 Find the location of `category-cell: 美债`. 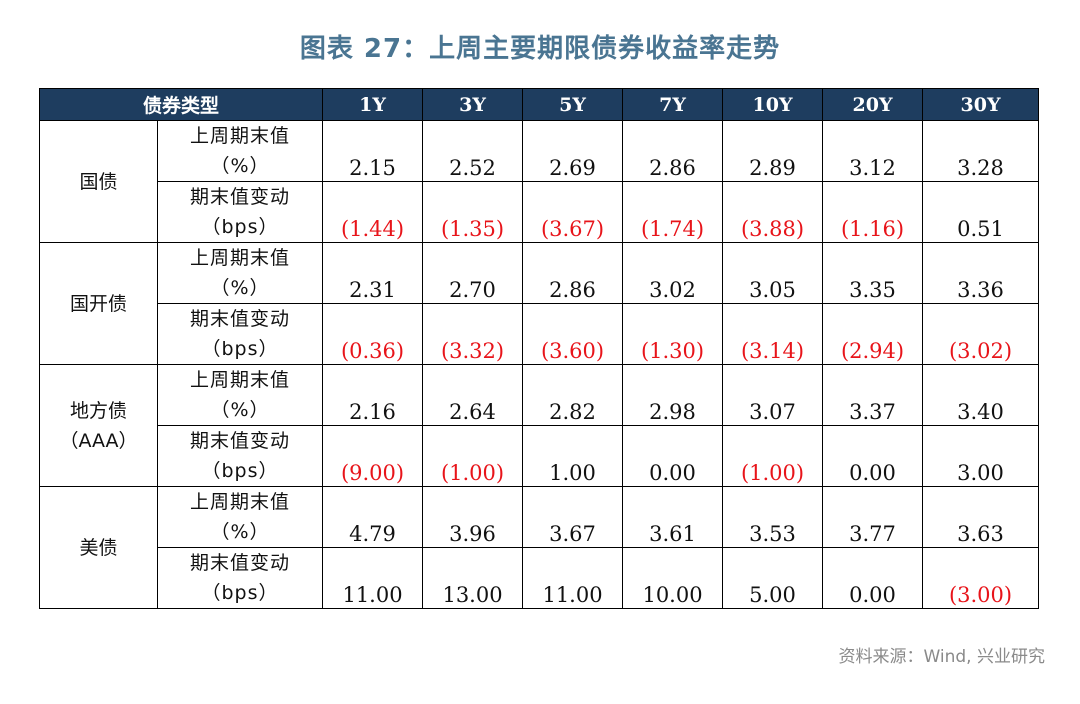

category-cell: 美债 is located at coordinates (98, 547).